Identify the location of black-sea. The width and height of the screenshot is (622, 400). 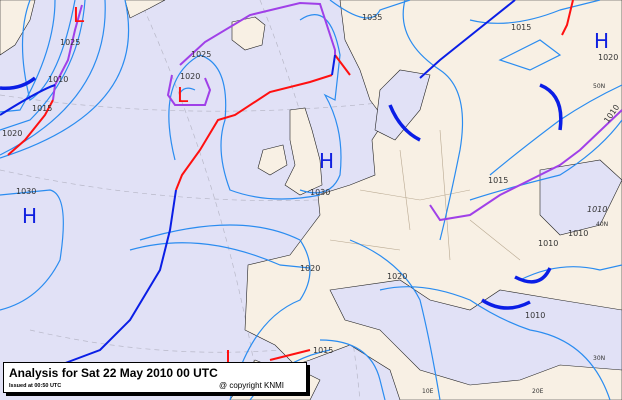
(580, 197).